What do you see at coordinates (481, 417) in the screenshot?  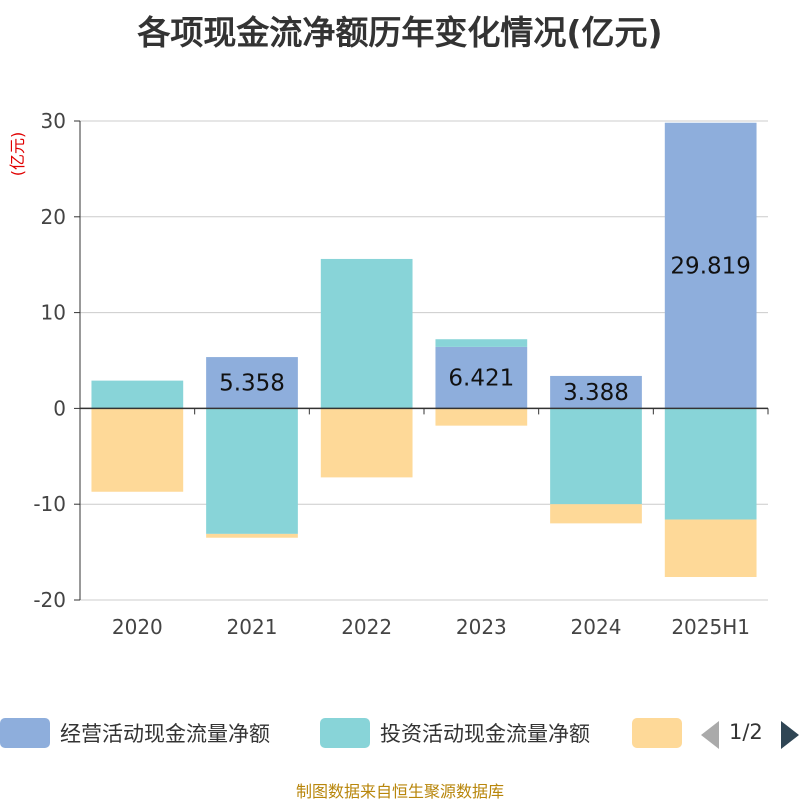 I see `bar-series-2-2023` at bounding box center [481, 417].